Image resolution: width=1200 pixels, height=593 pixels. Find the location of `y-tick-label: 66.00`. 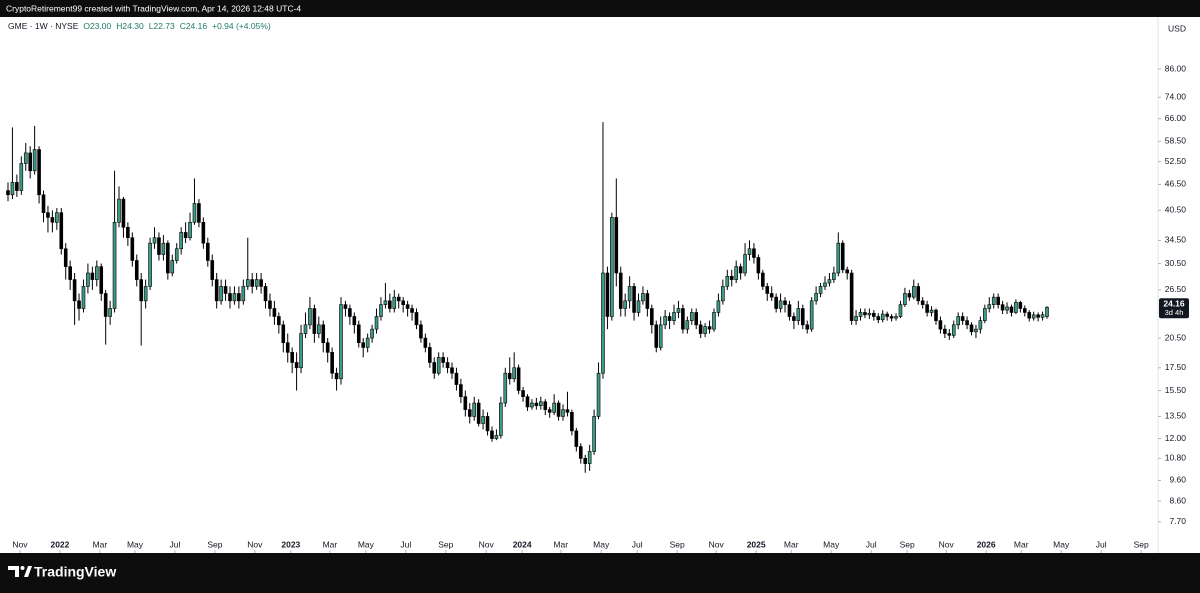

y-tick-label: 66.00 is located at coordinates (1176, 118).